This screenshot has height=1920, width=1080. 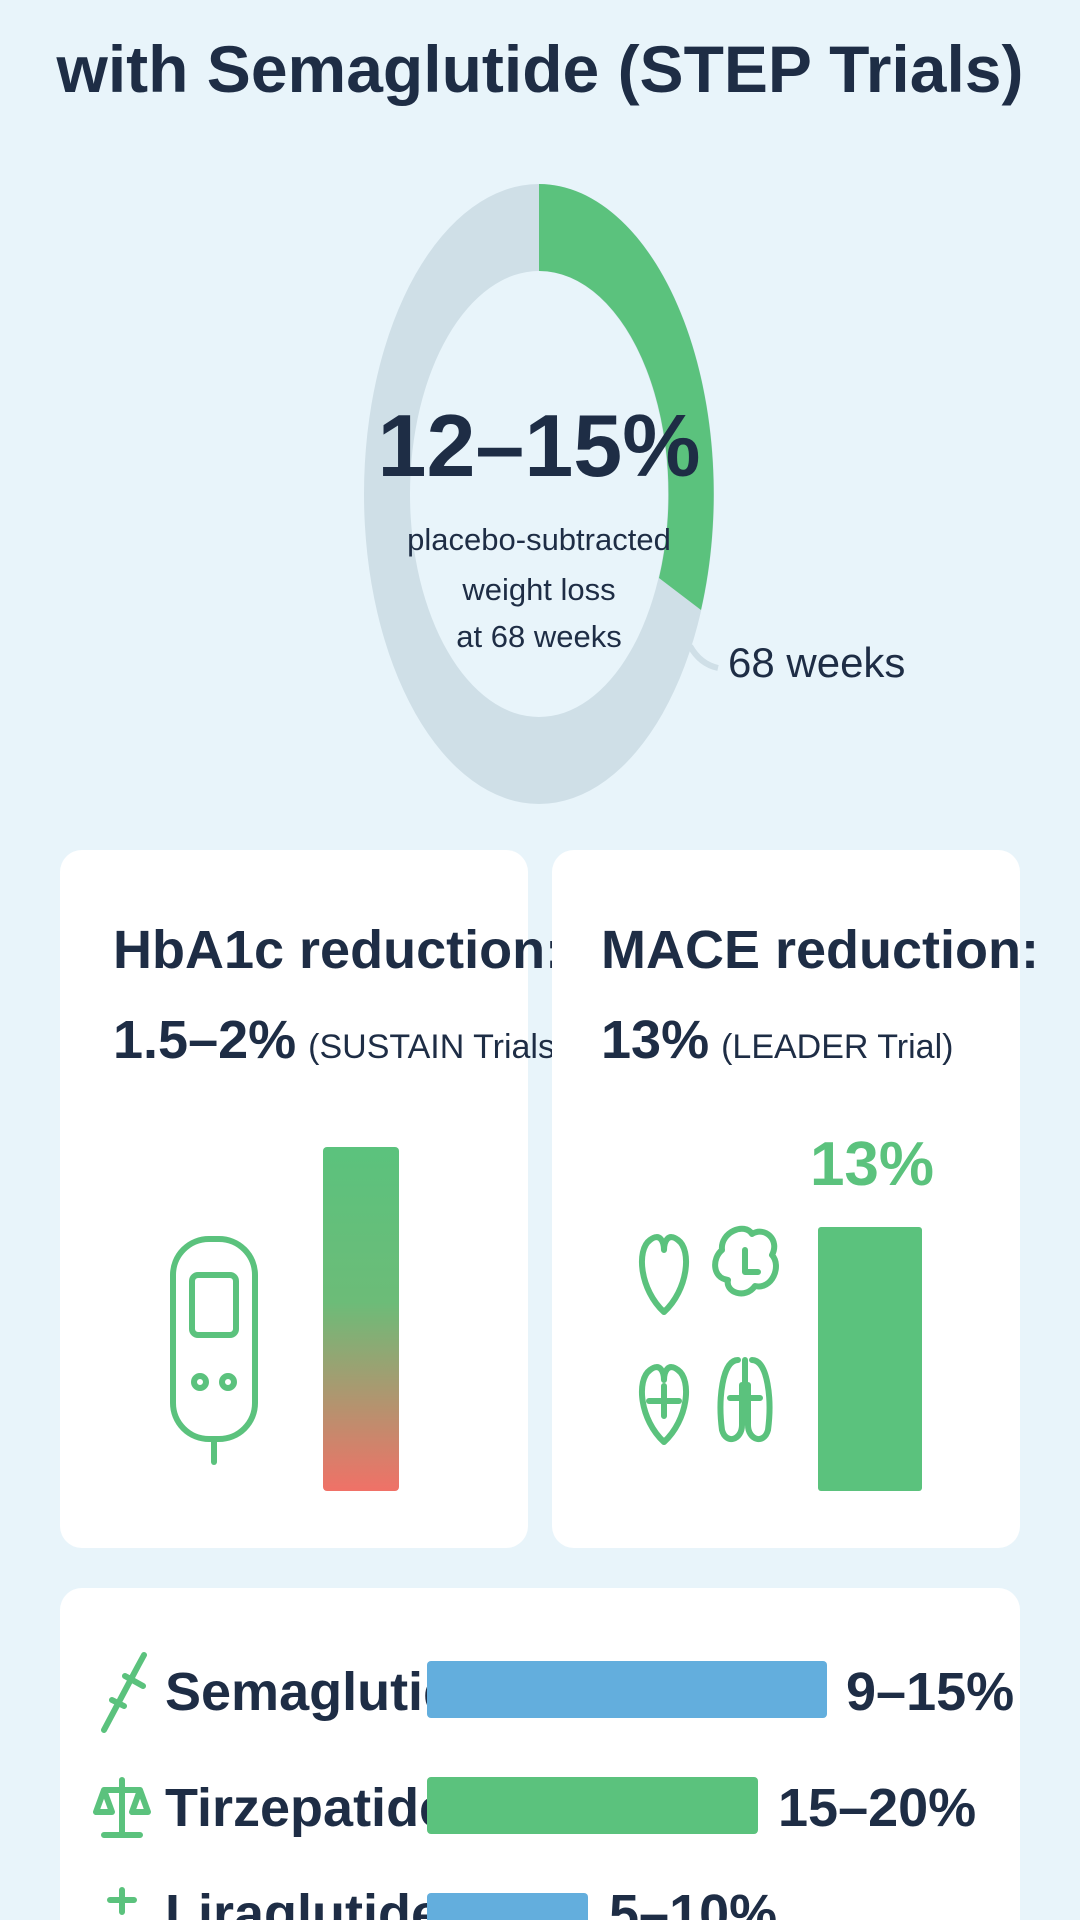 I want to click on donut-caption: at 68 weeks, so click(x=538, y=636).